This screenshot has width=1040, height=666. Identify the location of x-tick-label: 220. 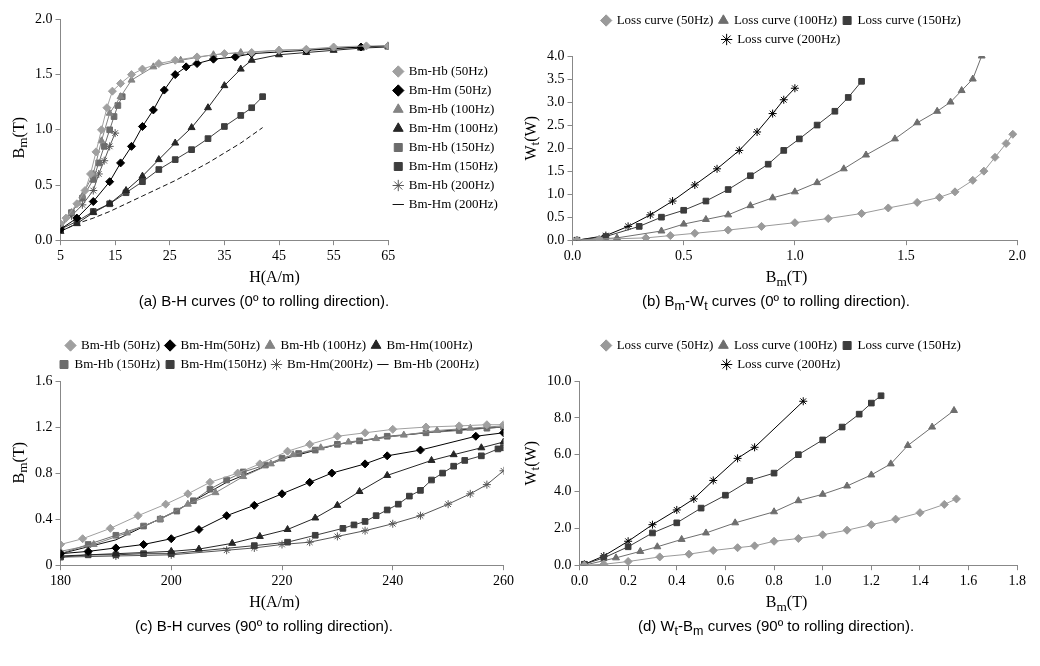
(282, 581).